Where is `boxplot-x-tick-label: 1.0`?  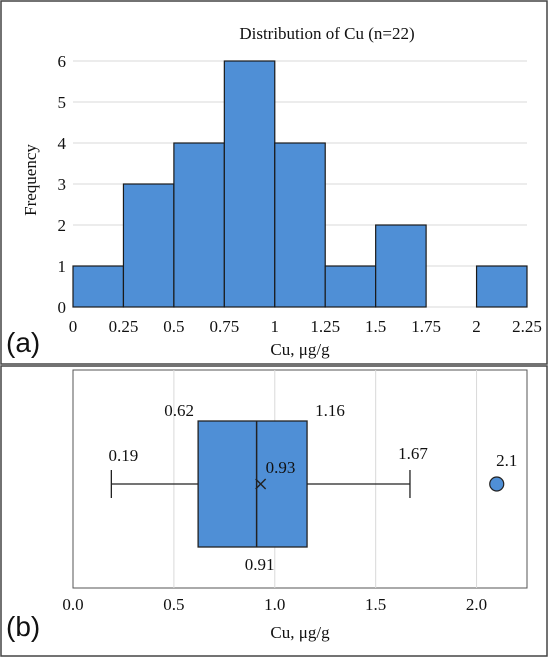
boxplot-x-tick-label: 1.0 is located at coordinates (274, 604).